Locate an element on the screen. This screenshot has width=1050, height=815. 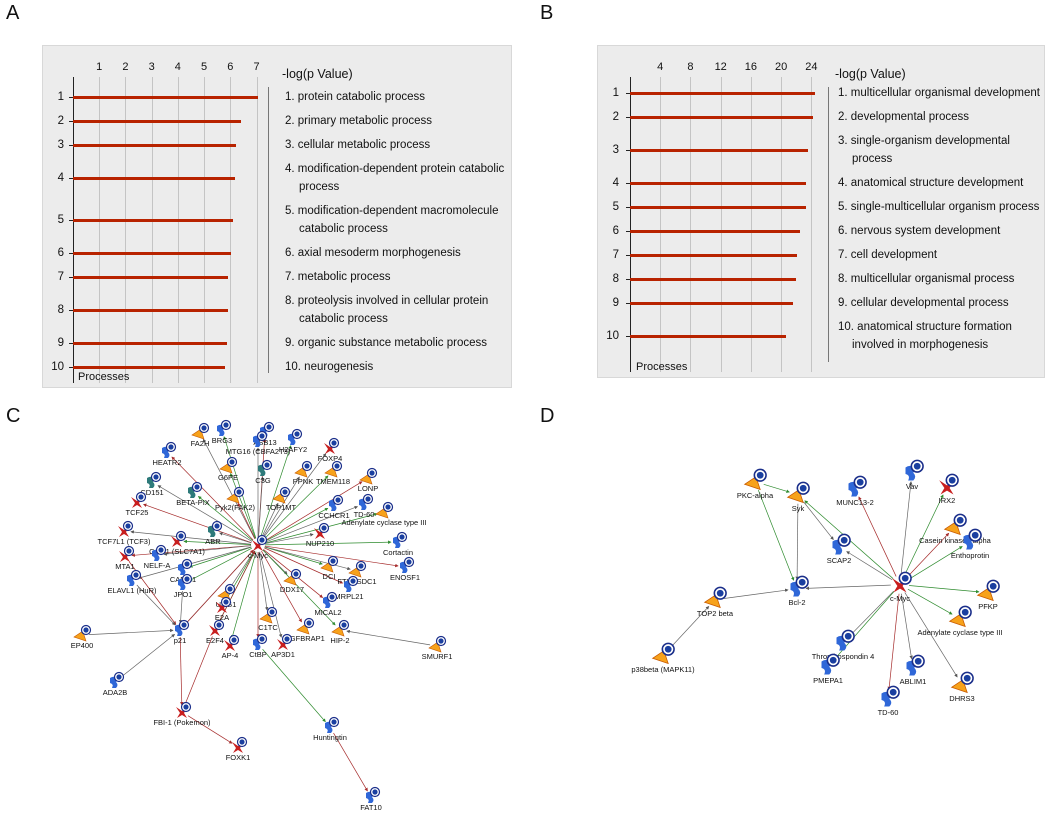
node-label: AP-4 is located at coordinates (230, 655).